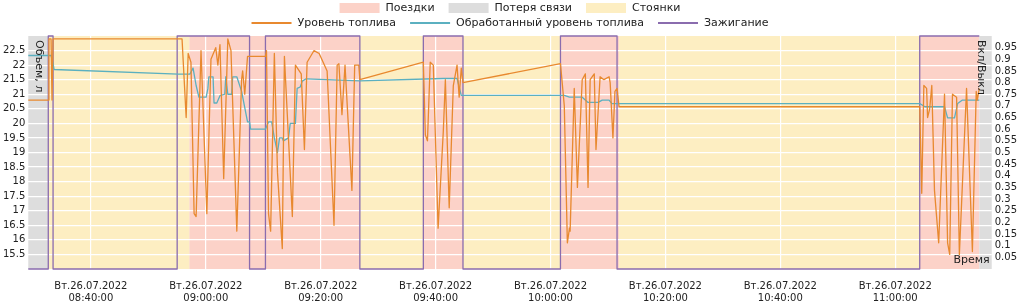 The height and width of the screenshot is (307, 1024). I want to click on y2-tick-label: 0.8, so click(1002, 82).